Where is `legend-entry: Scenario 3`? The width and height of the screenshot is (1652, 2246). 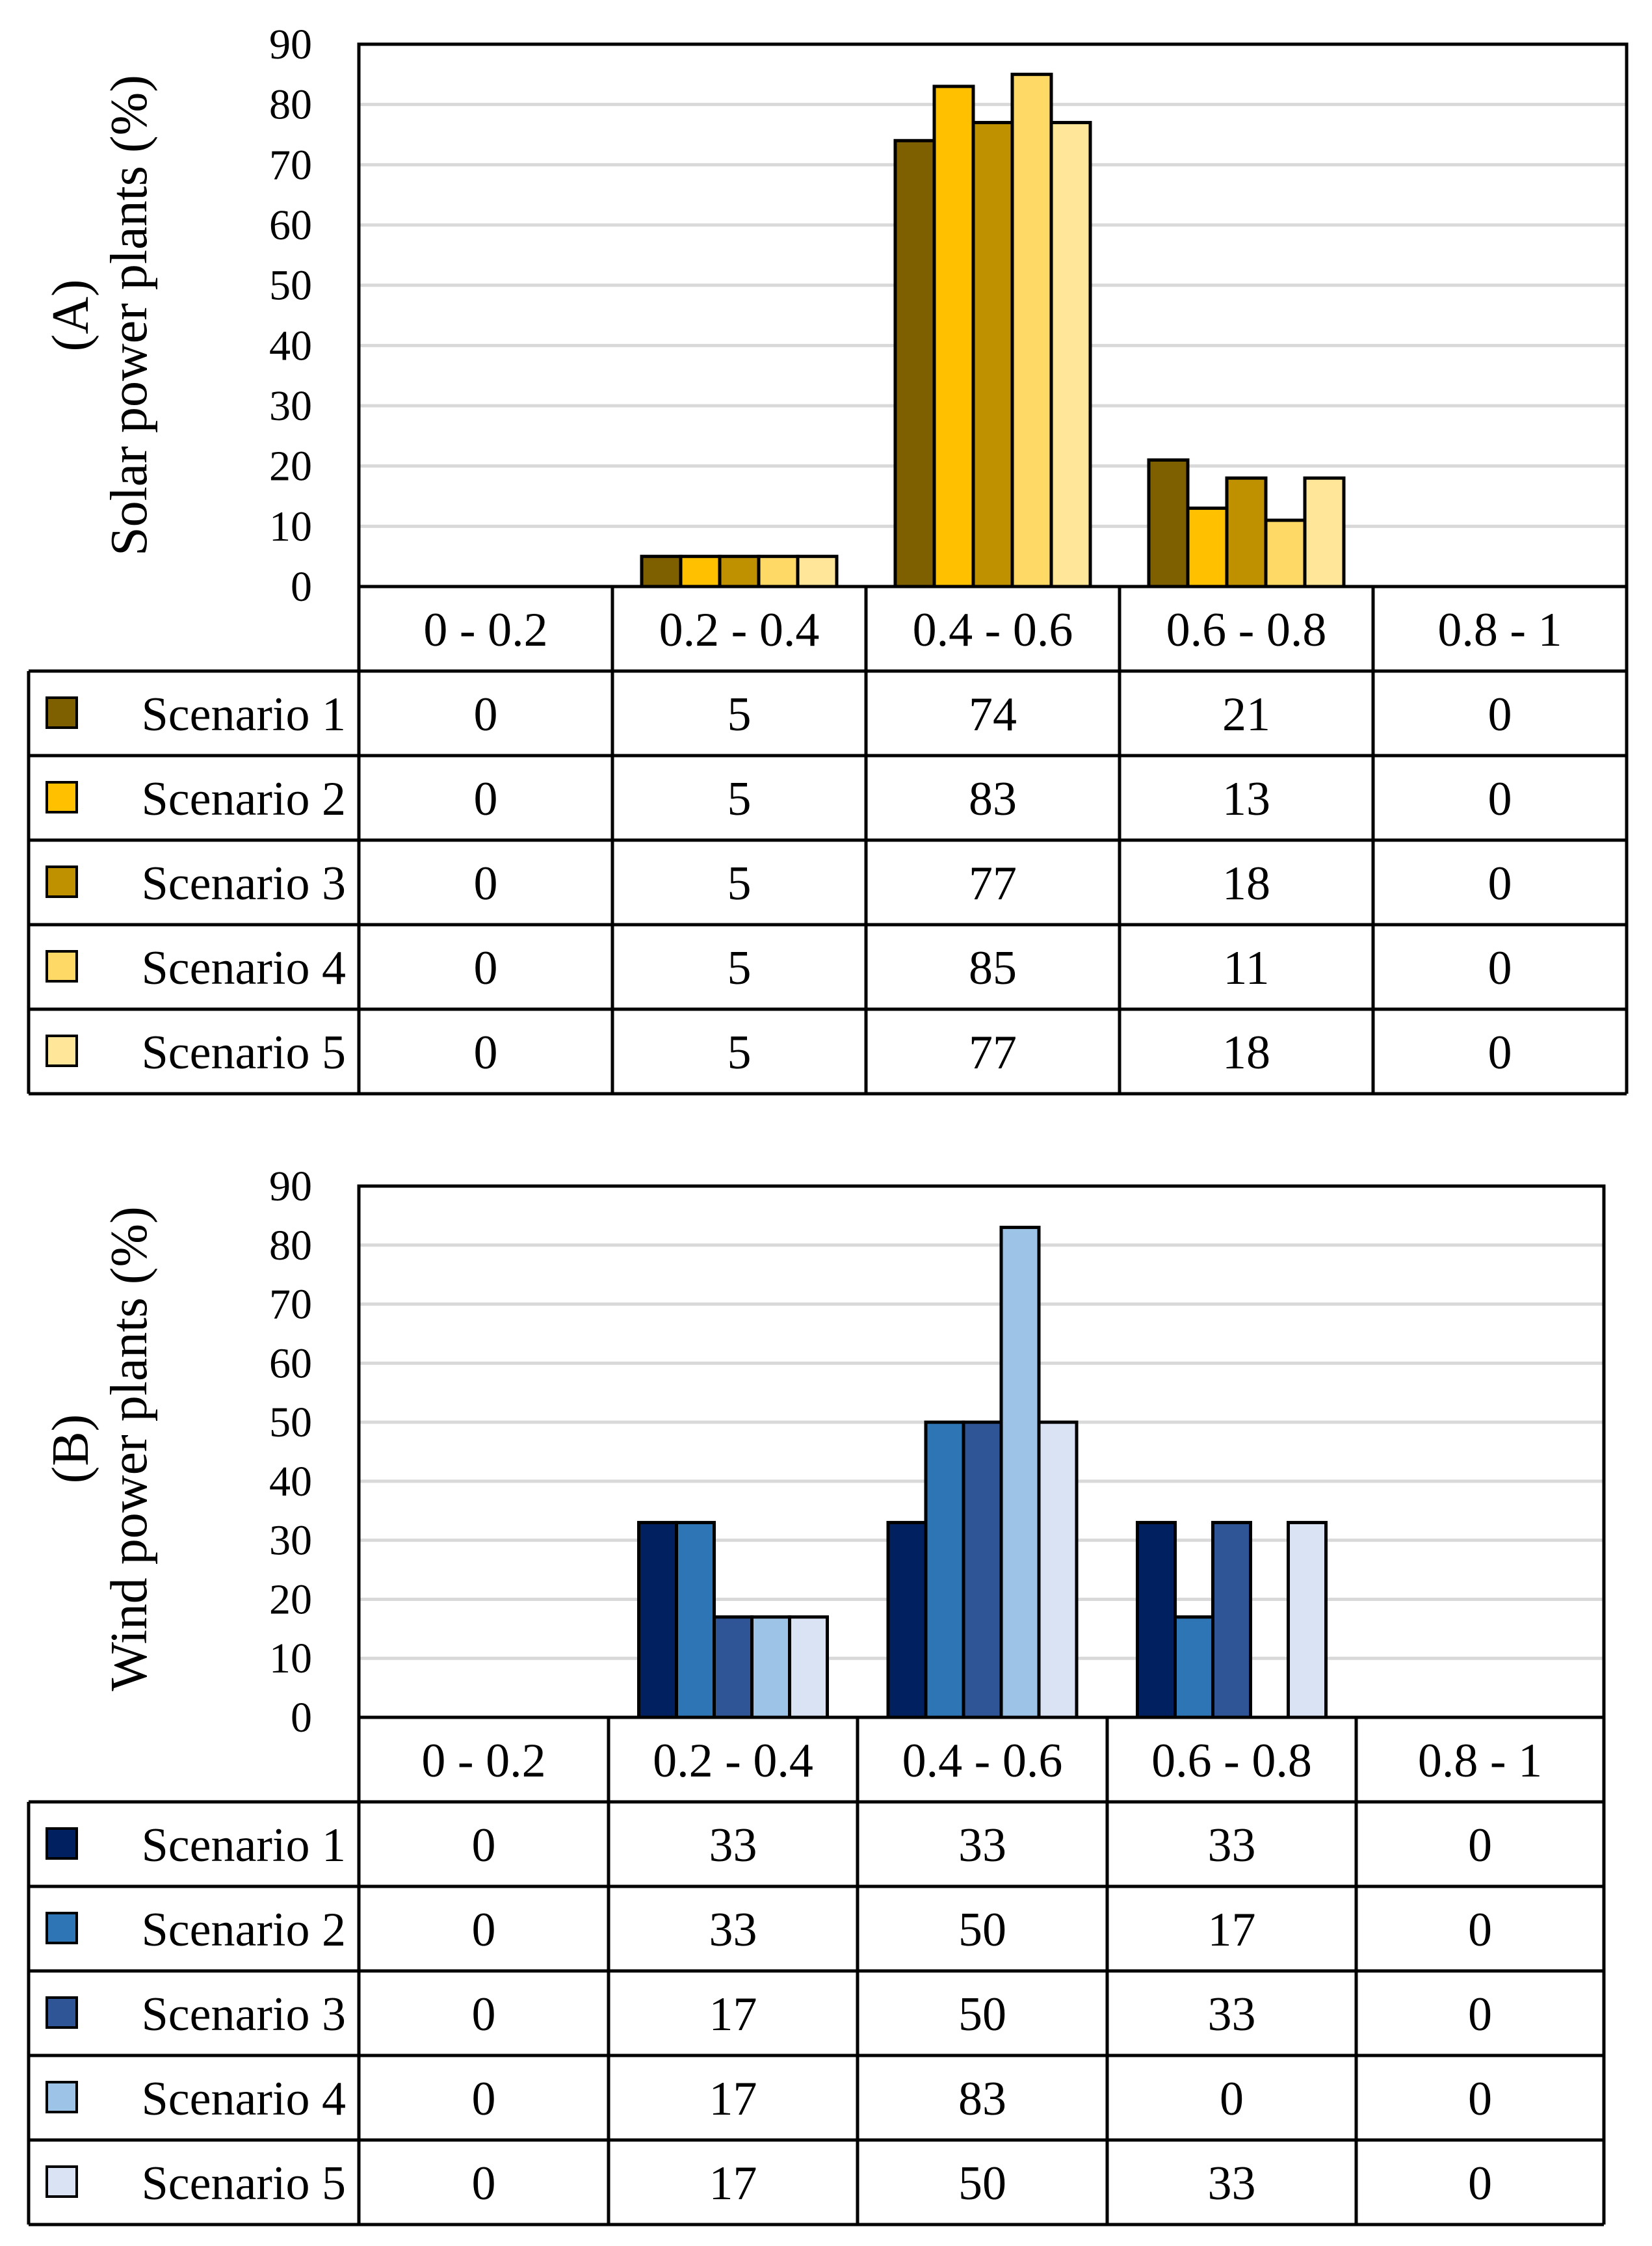 legend-entry: Scenario 3 is located at coordinates (244, 2014).